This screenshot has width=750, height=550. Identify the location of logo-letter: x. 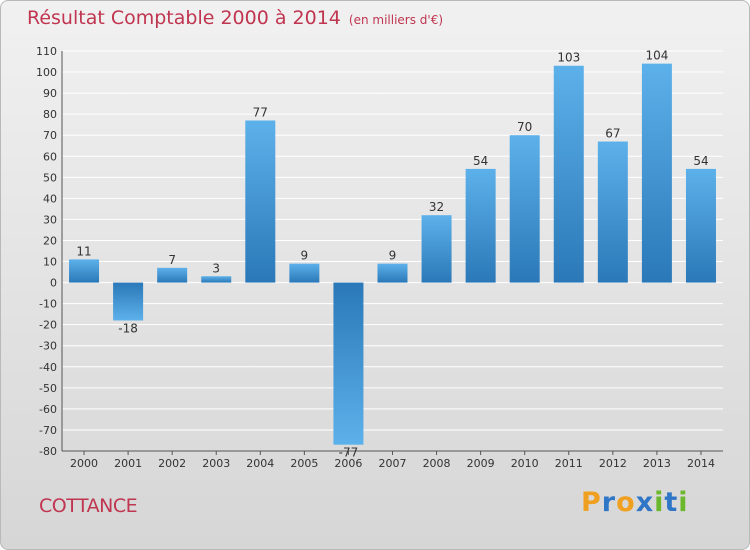
(645, 502).